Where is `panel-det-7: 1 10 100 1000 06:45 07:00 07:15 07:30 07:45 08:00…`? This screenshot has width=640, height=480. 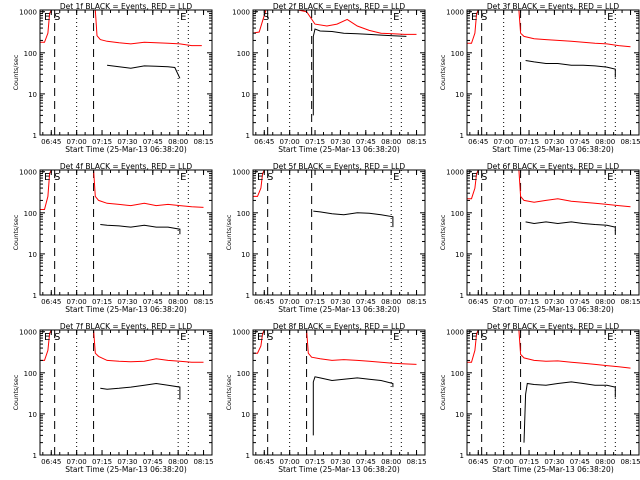
panel-det-7: 1 10 100 1000 06:45 07:00 07:15 07:30 07:45 08:00… is located at coordinates (113, 398).